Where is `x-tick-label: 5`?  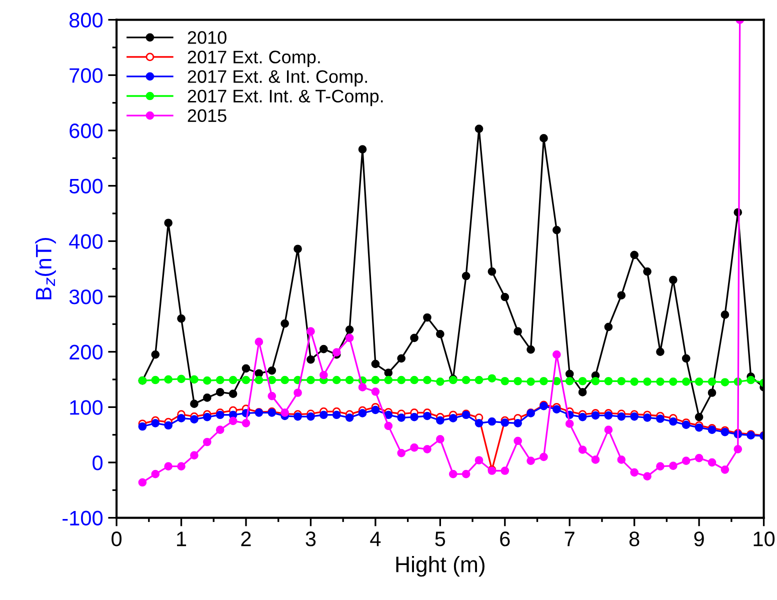
x-tick-label: 5 is located at coordinates (440, 539).